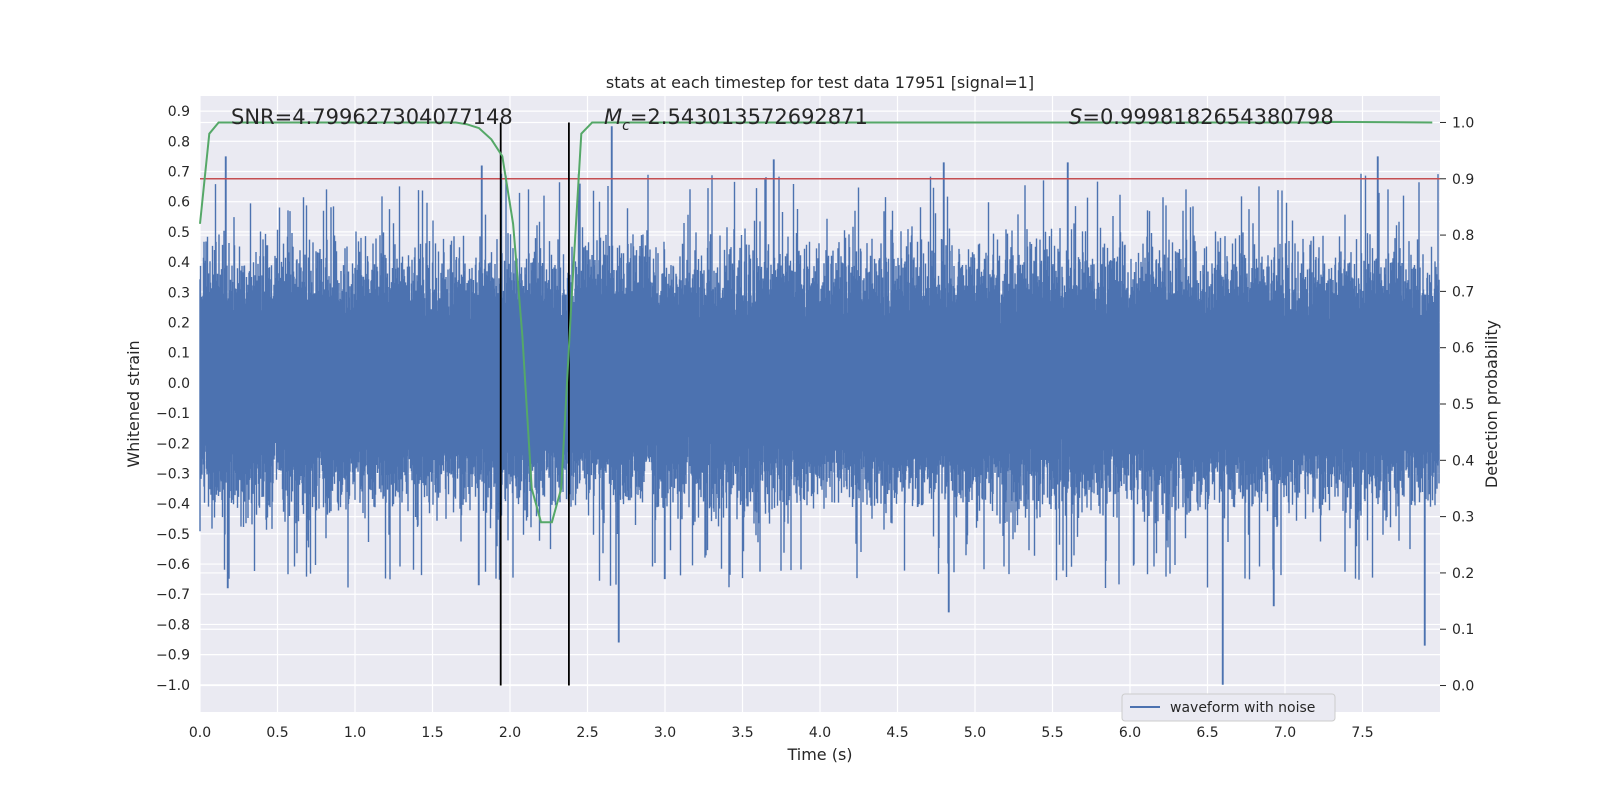  What do you see at coordinates (173, 595) in the screenshot?
I see `y-tick-label: −0.7` at bounding box center [173, 595].